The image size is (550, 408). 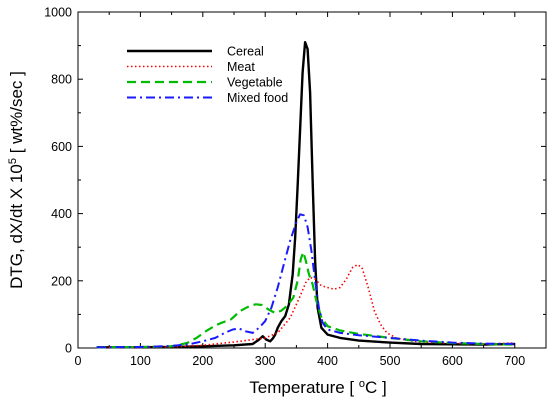 I want to click on y-tick-label: 600, so click(x=61, y=147).